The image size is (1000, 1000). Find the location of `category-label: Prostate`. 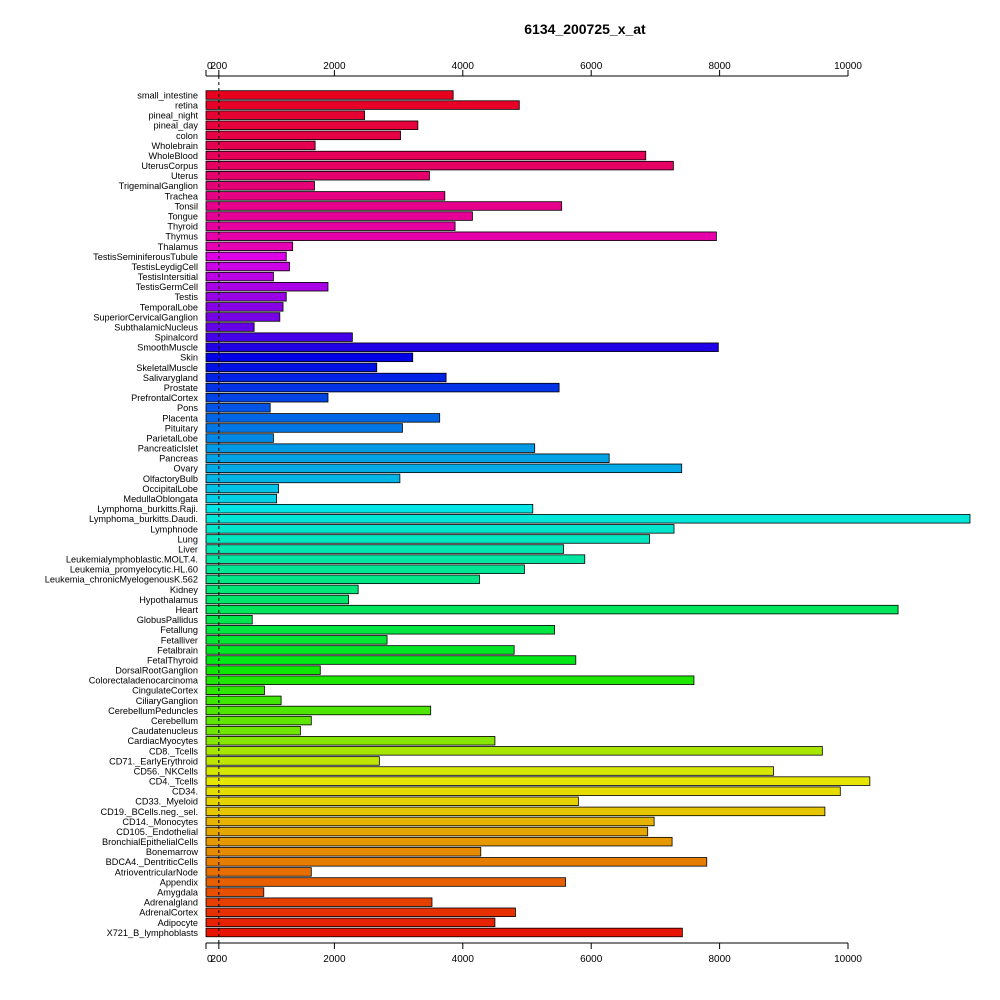

category-label: Prostate is located at coordinates (181, 388).